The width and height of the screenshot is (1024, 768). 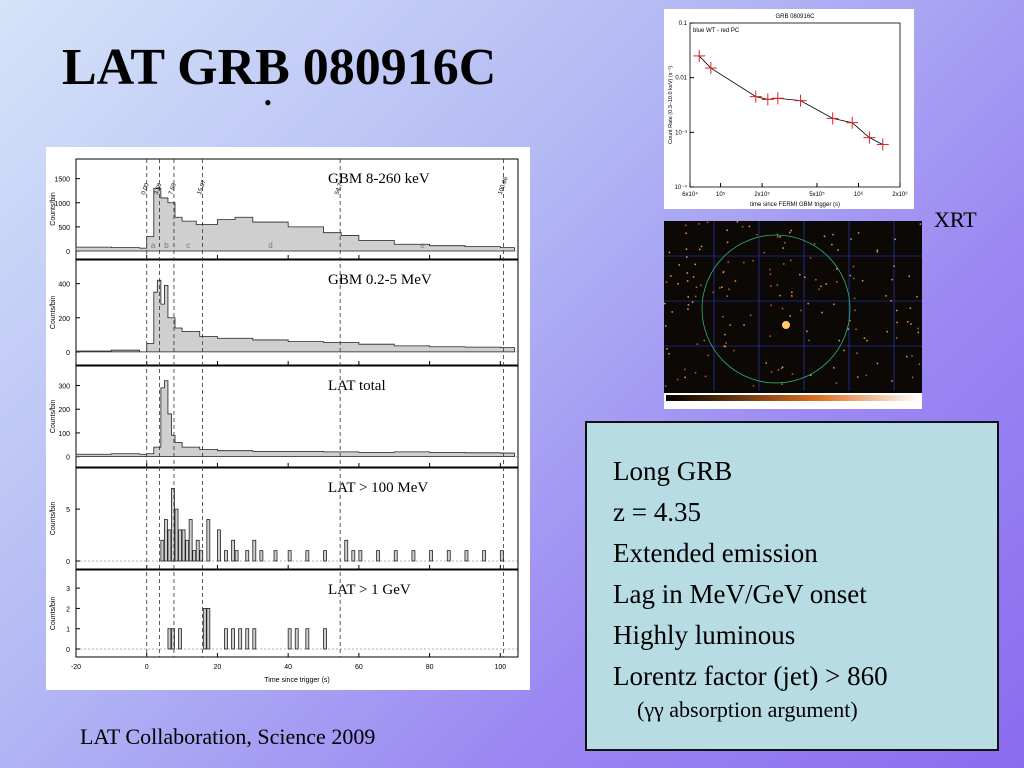 What do you see at coordinates (64, 386) in the screenshot?
I see `y-tick-label: 300` at bounding box center [64, 386].